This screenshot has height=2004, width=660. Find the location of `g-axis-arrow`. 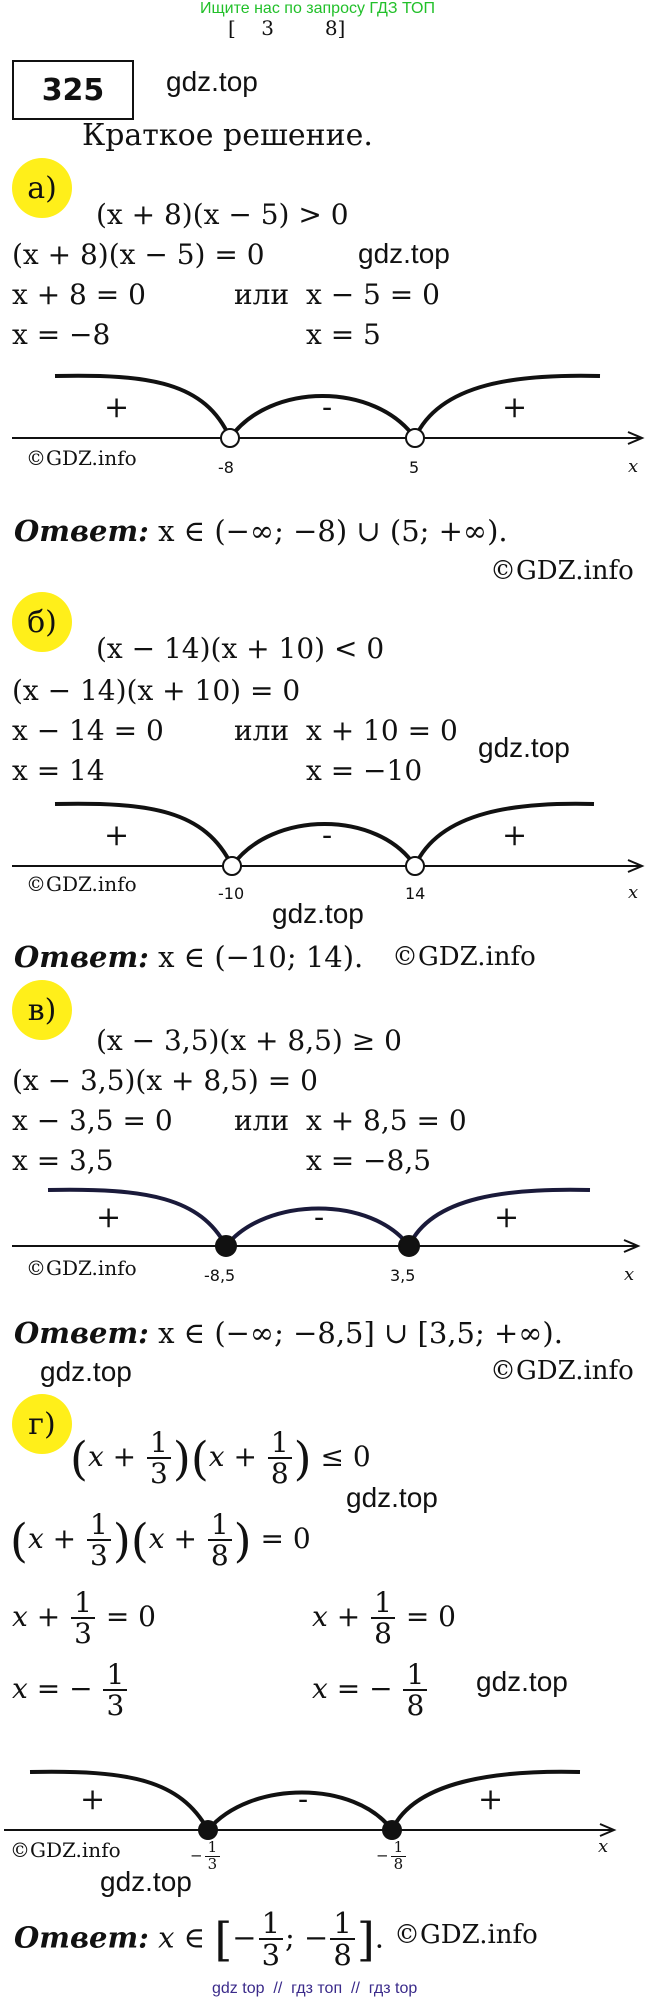

g-axis-arrow is located at coordinates (608, 1830).